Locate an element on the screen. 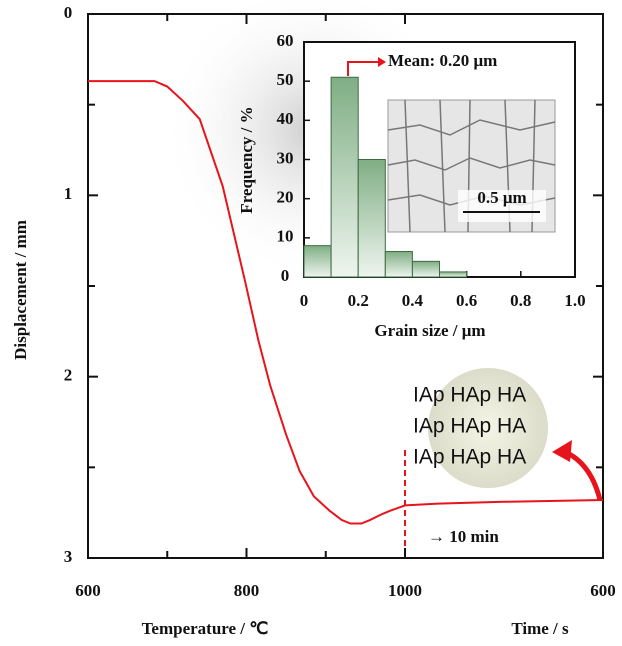 This screenshot has height=646, width=622. inset-y-title: Frequency / % is located at coordinates (246, 159).